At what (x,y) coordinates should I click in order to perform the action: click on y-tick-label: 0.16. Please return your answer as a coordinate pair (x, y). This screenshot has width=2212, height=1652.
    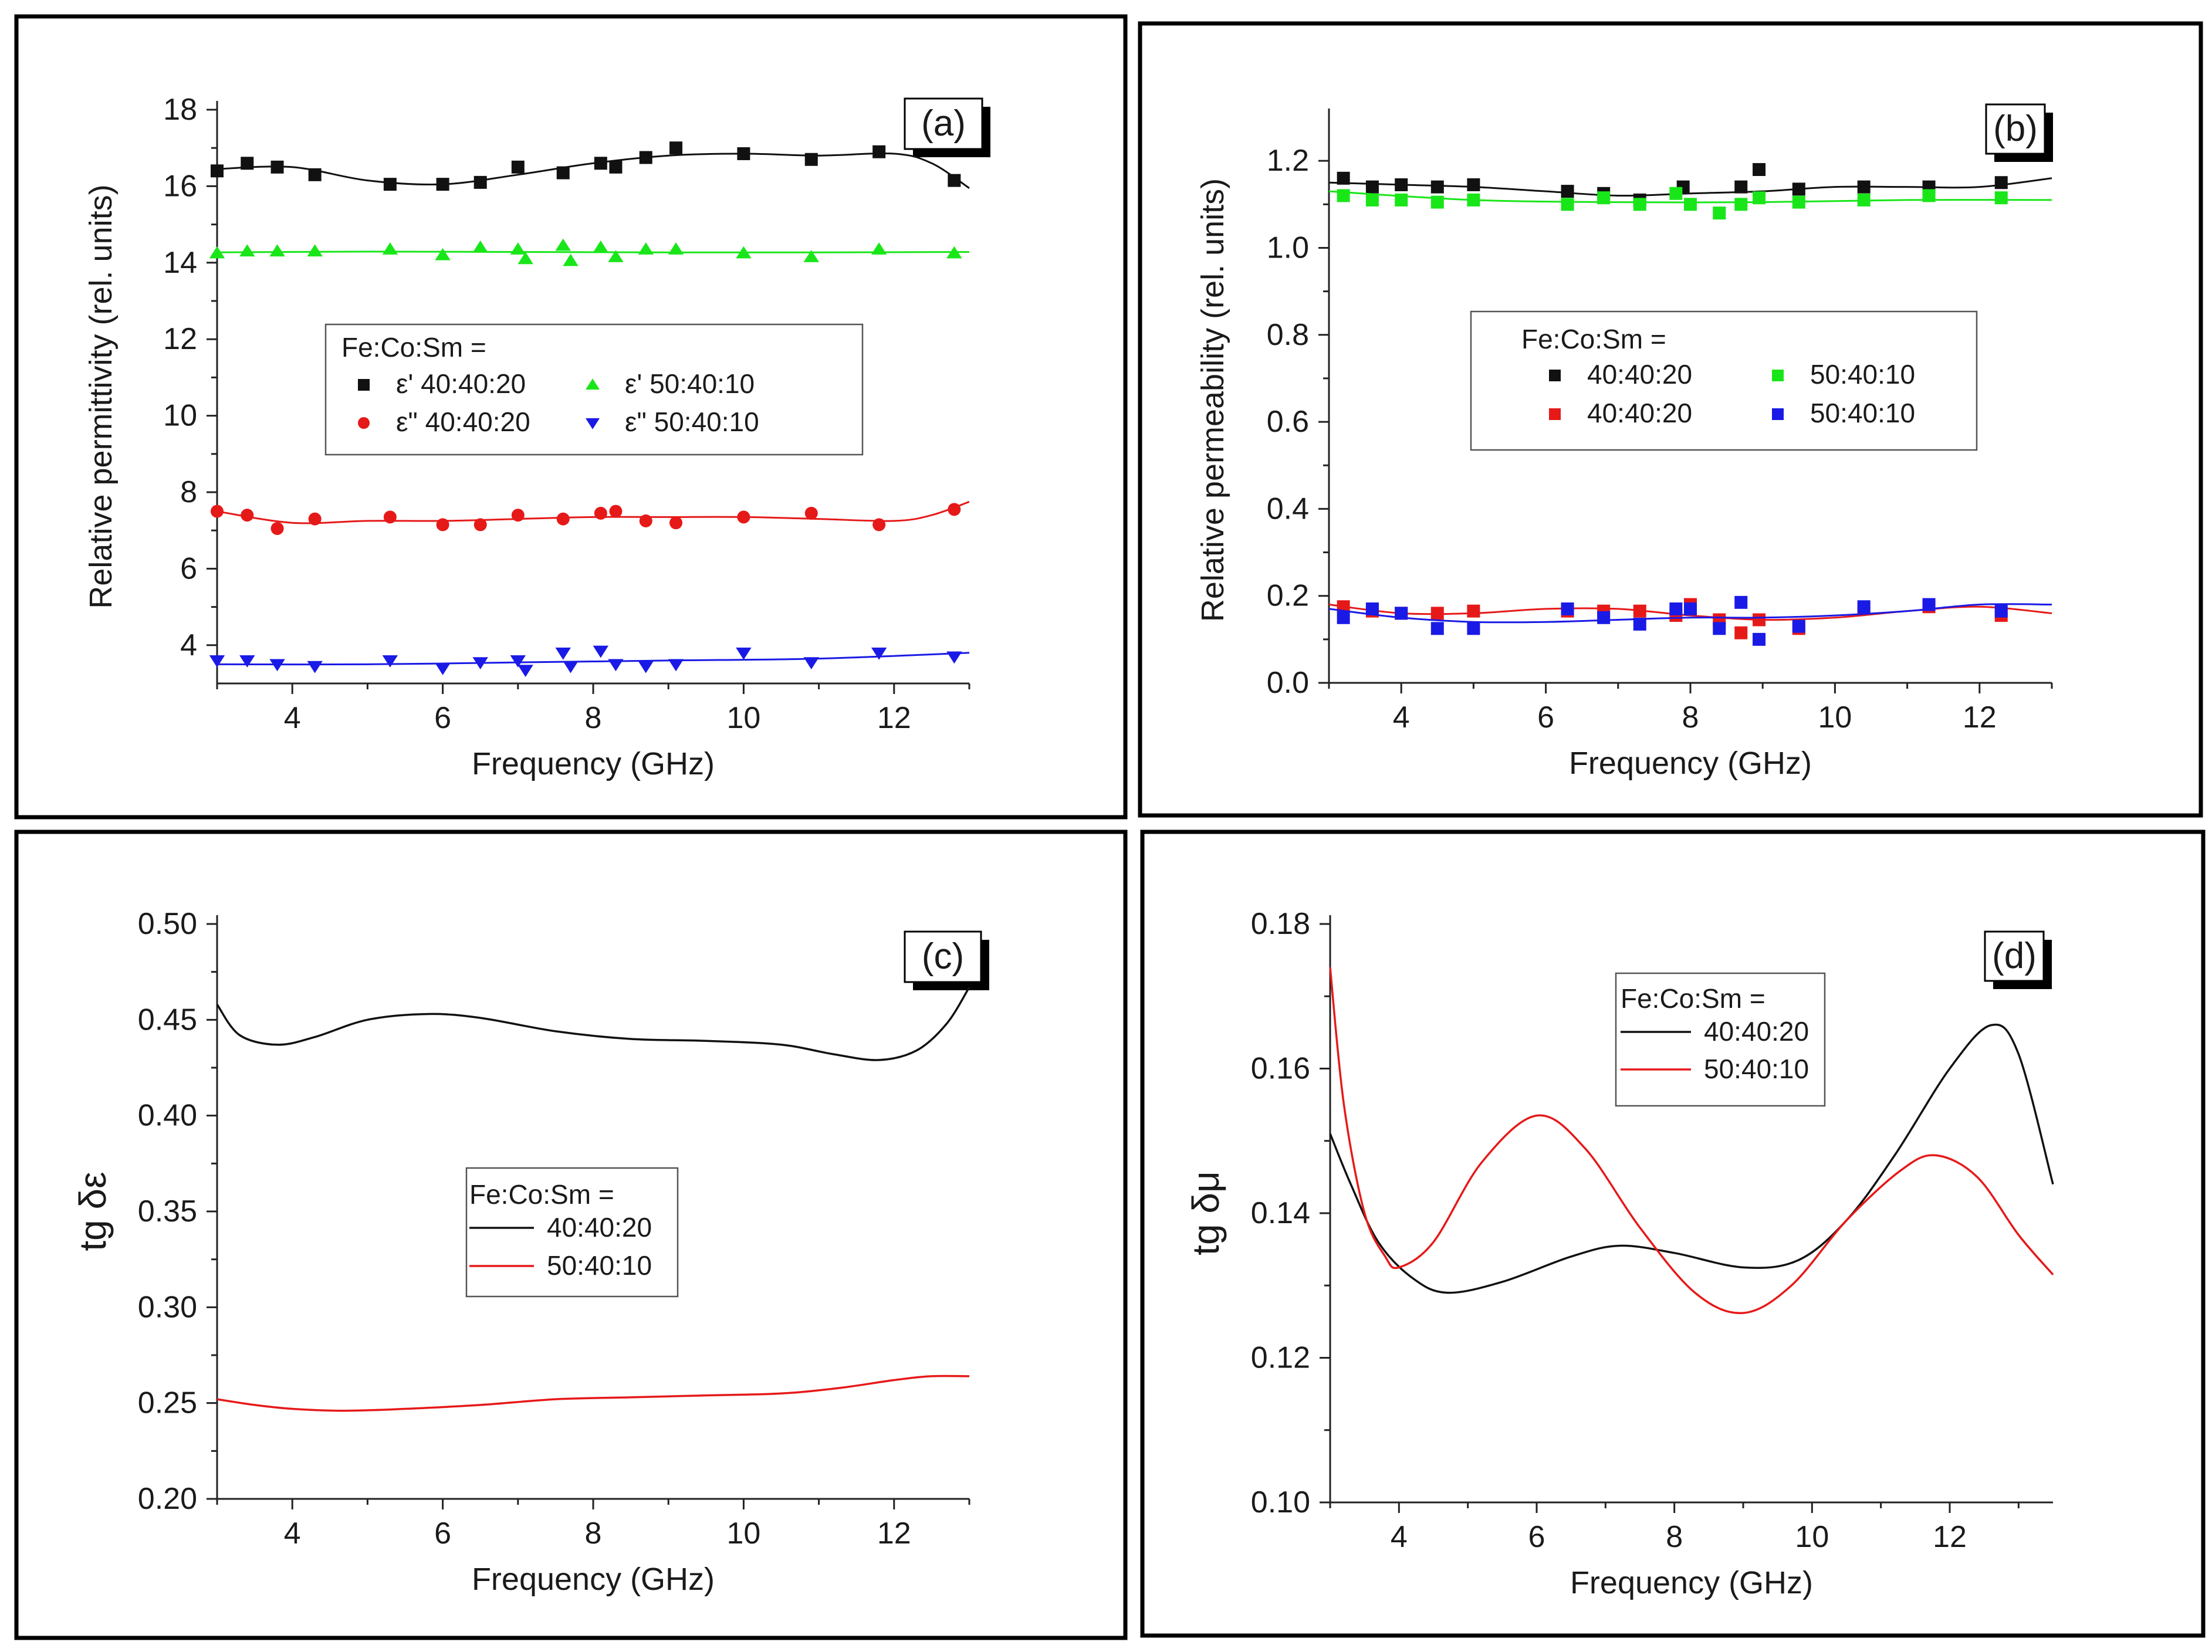
    Looking at the image, I should click on (1280, 1069).